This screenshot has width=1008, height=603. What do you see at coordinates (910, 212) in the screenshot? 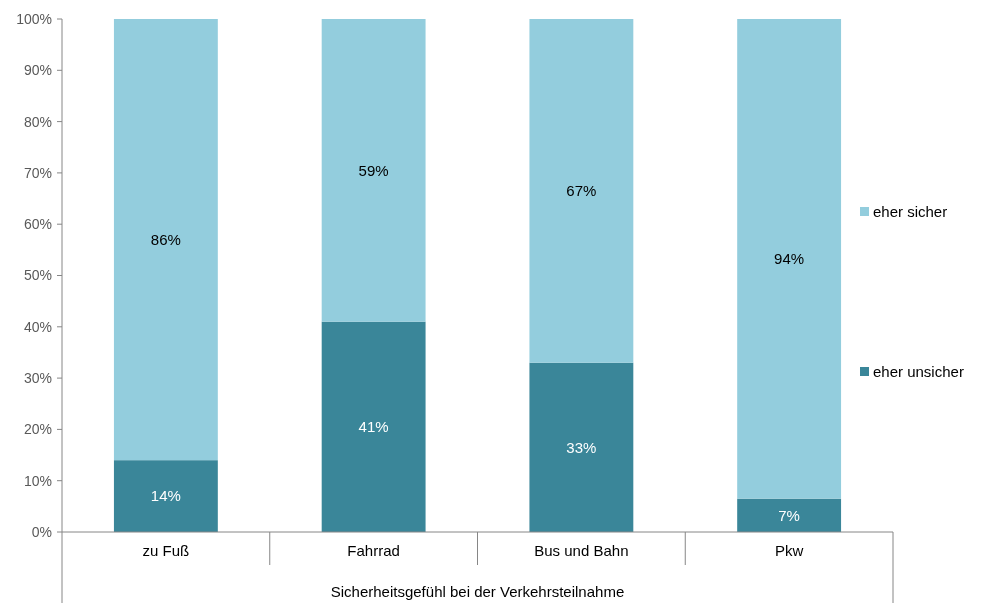
I see `legend-label: eher sicher` at bounding box center [910, 212].